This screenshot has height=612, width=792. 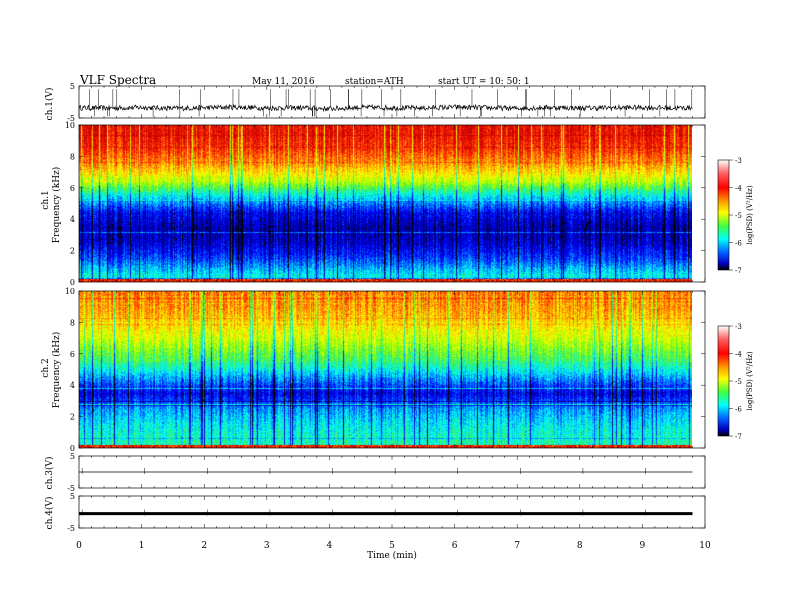 What do you see at coordinates (56, 205) in the screenshot?
I see `ch1-spec-ylabel: Frequency (kHz)` at bounding box center [56, 205].